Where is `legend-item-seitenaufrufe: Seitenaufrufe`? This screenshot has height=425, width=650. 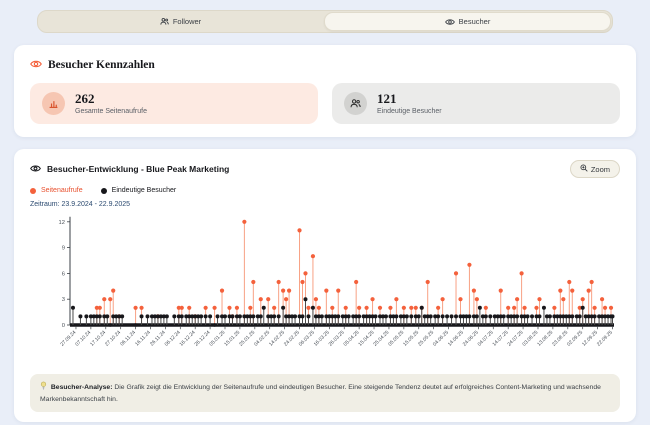 legend-item-seitenaufrufe: Seitenaufrufe is located at coordinates (56, 190).